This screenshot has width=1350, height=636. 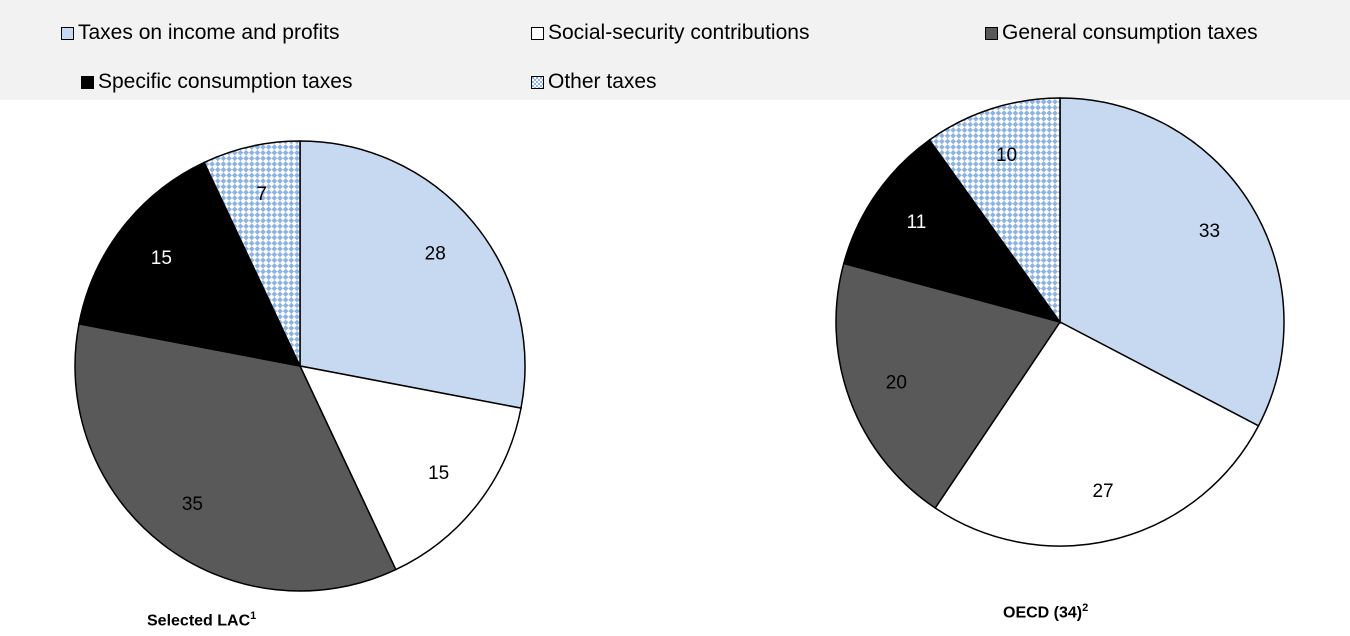 What do you see at coordinates (87, 82) in the screenshot?
I see `legend-swatch-specific-consumption` at bounding box center [87, 82].